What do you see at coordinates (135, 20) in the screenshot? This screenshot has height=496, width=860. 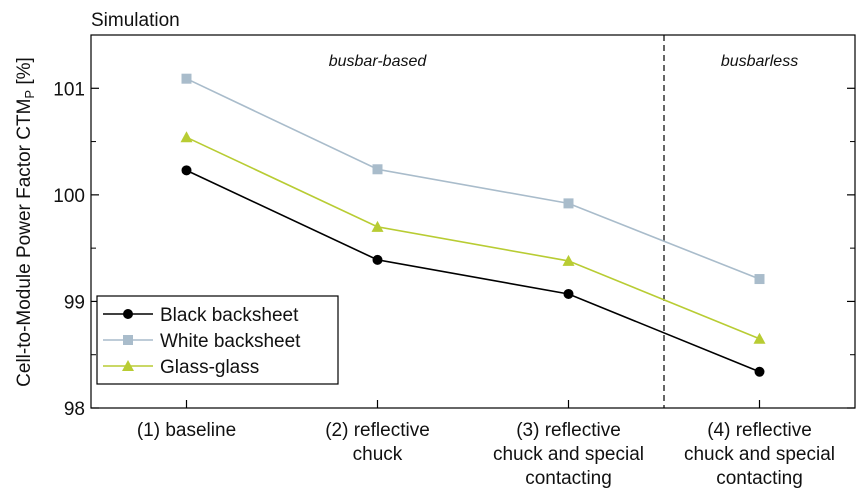 I see `chart-title: Simulation` at bounding box center [135, 20].